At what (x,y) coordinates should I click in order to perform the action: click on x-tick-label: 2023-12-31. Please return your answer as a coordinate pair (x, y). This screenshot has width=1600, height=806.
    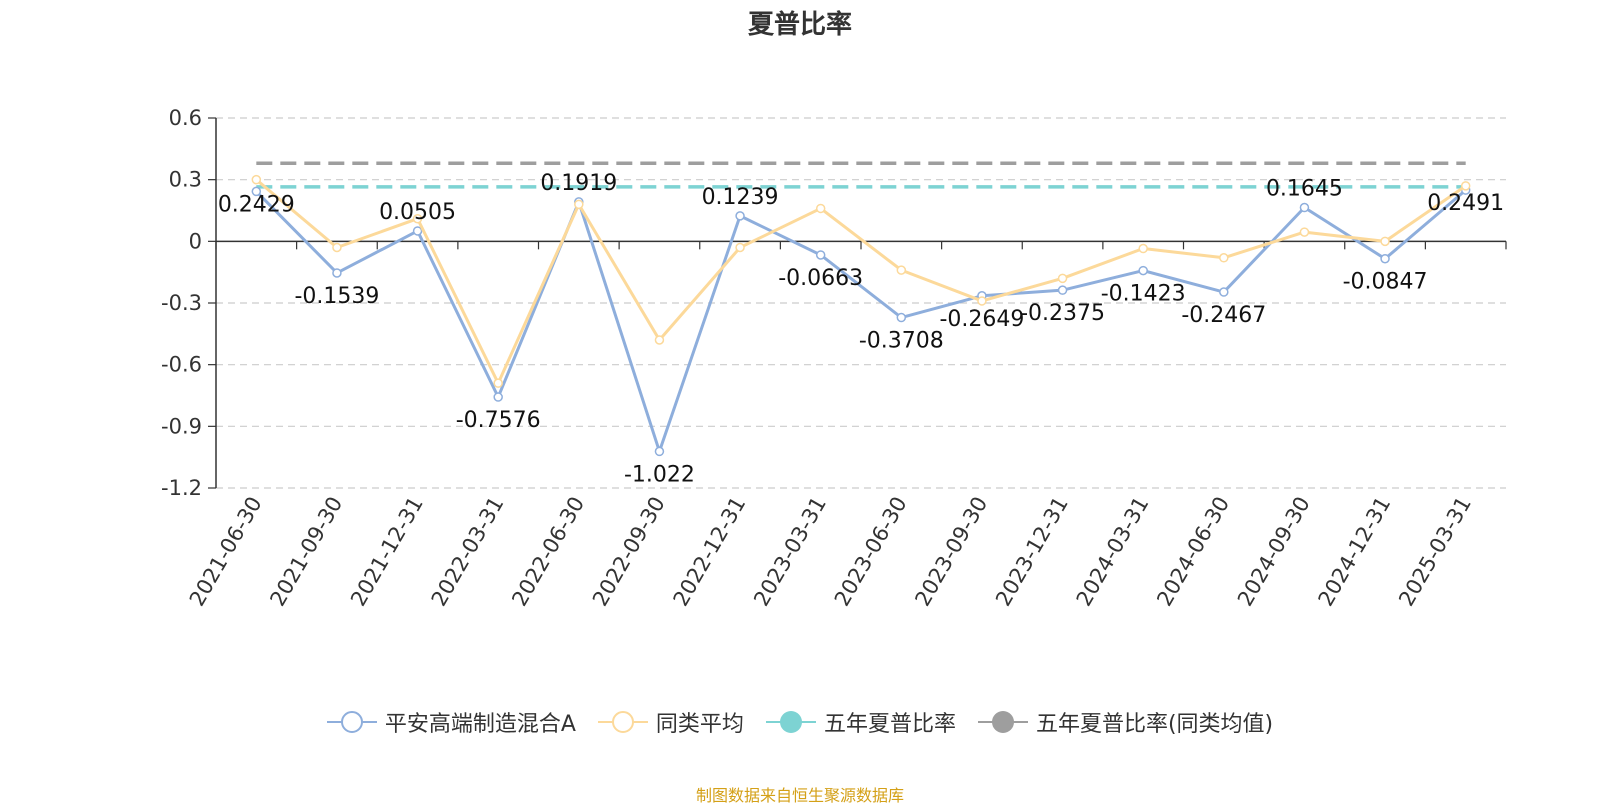
    Looking at the image, I should click on (1032, 552).